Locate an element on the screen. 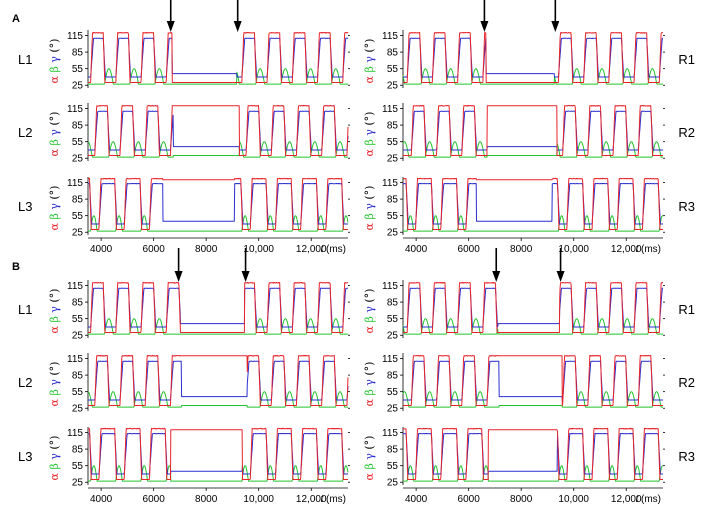  x-axis-unit: (ms) is located at coordinates (336, 499).